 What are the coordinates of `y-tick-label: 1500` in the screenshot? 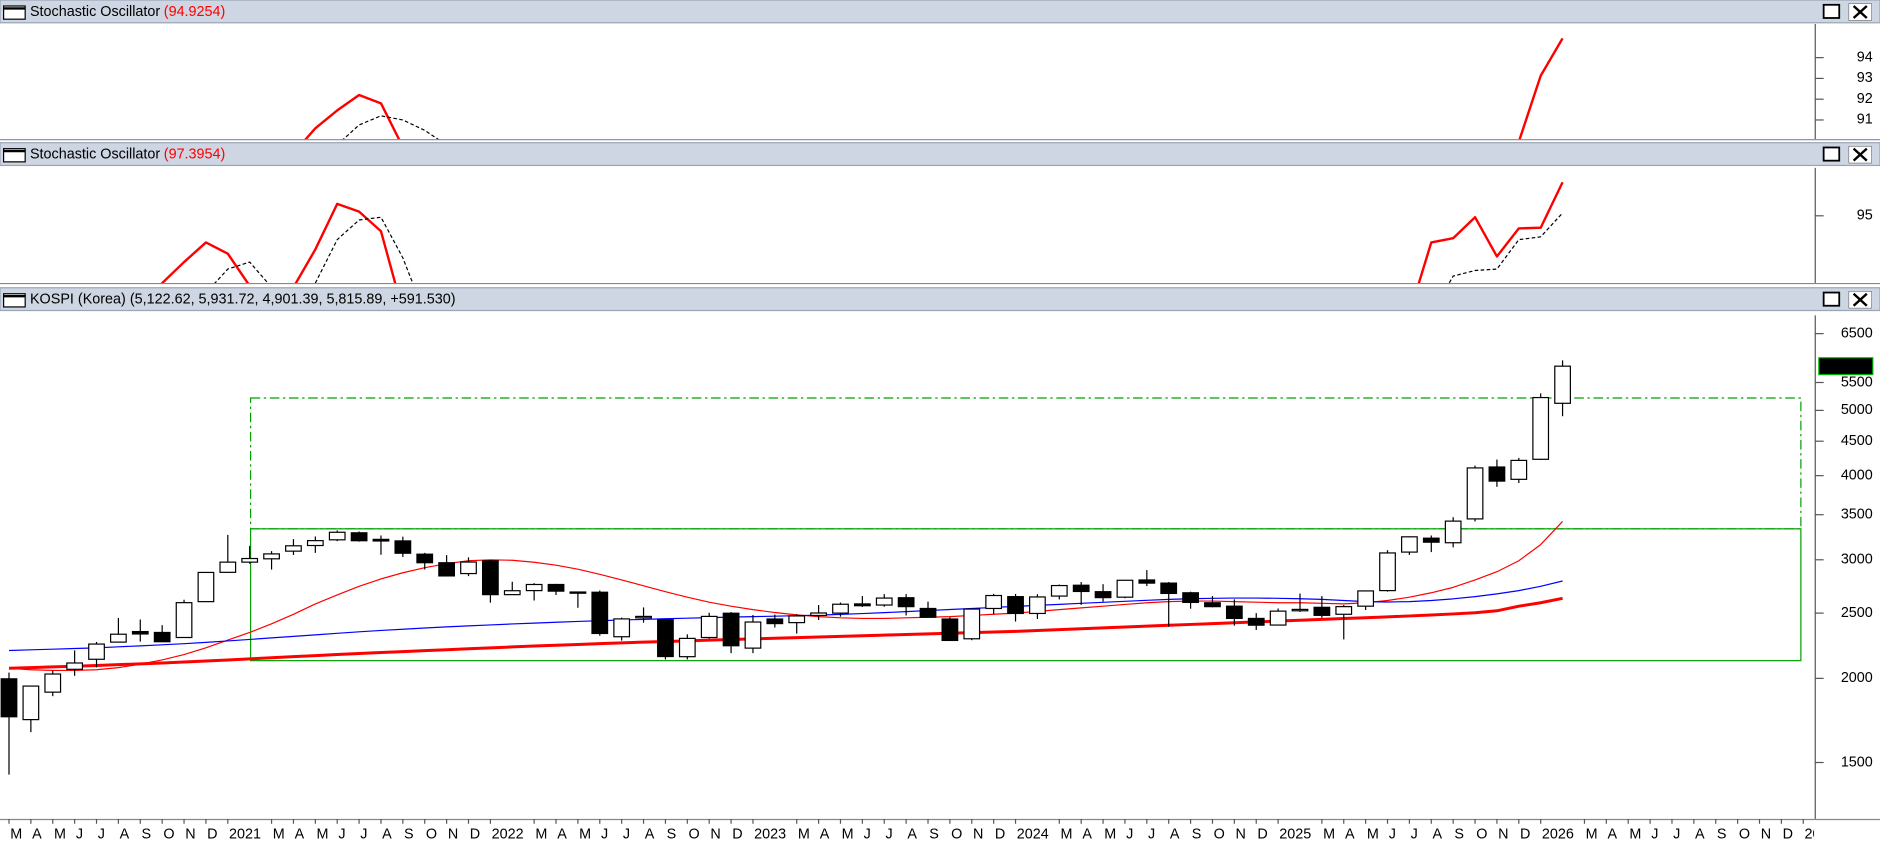 It's located at (1857, 762).